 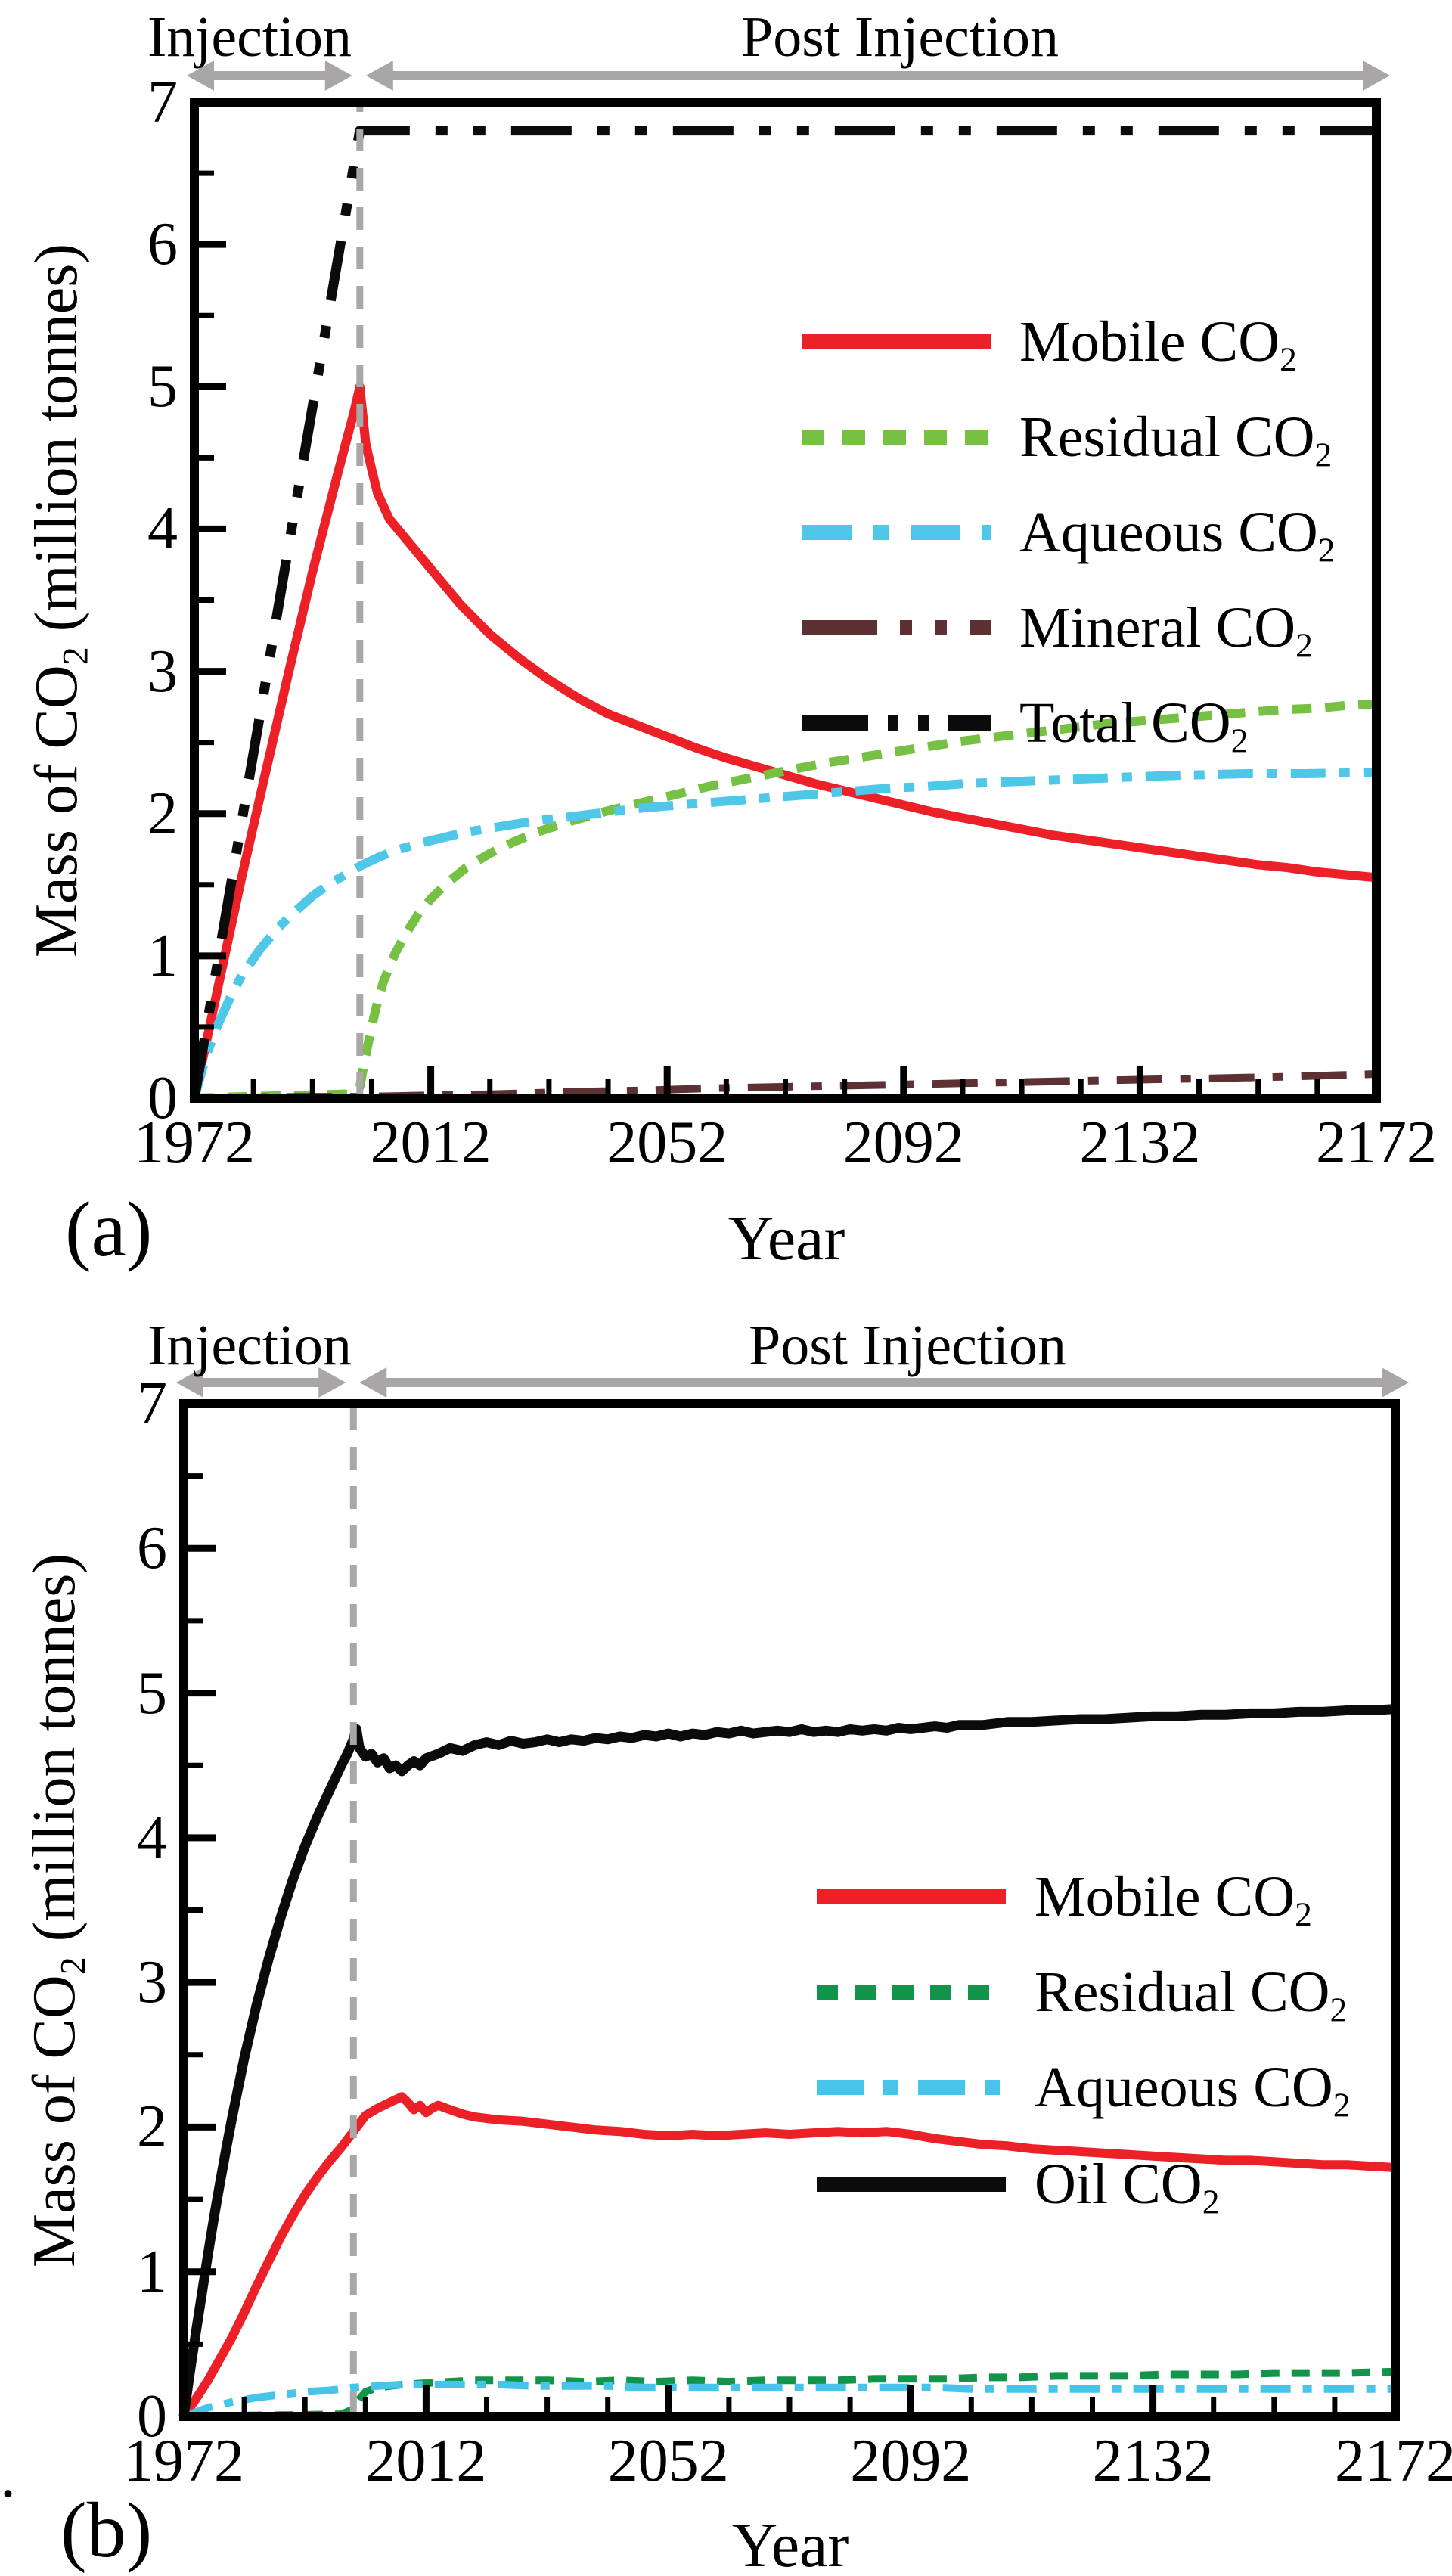 I want to click on series-aqueous-co2-line, so click(x=783, y=934).